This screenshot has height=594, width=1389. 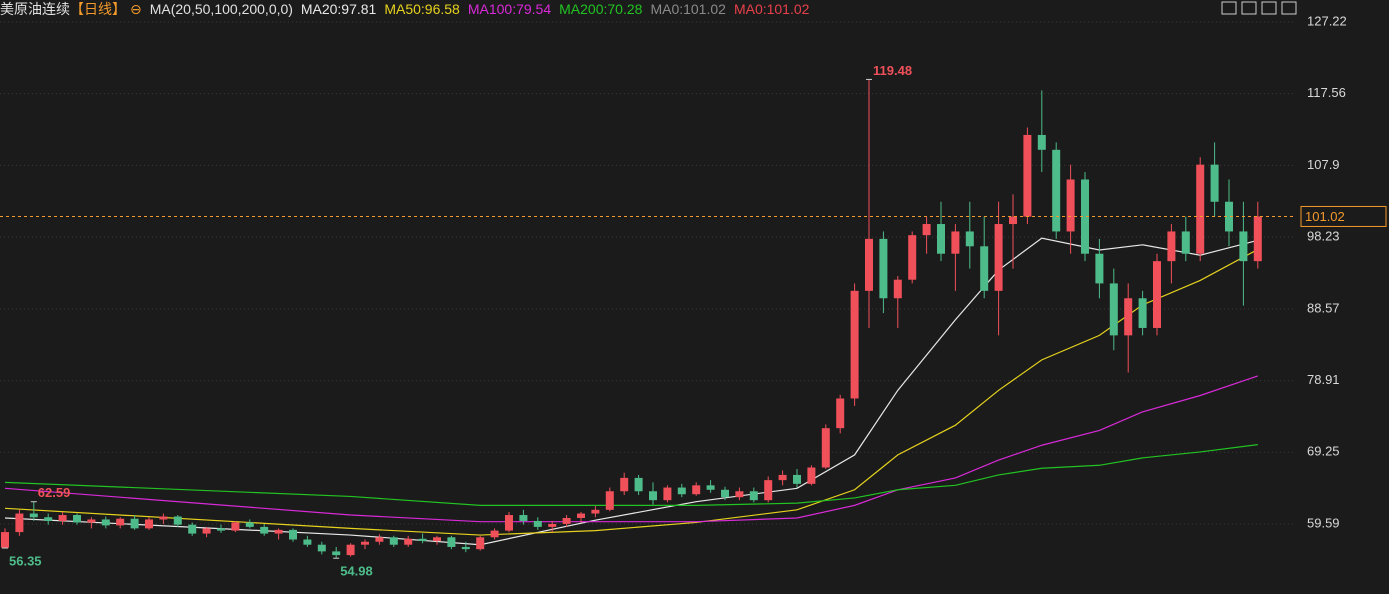 I want to click on y-tick-label: 107.9, so click(x=1323, y=164).